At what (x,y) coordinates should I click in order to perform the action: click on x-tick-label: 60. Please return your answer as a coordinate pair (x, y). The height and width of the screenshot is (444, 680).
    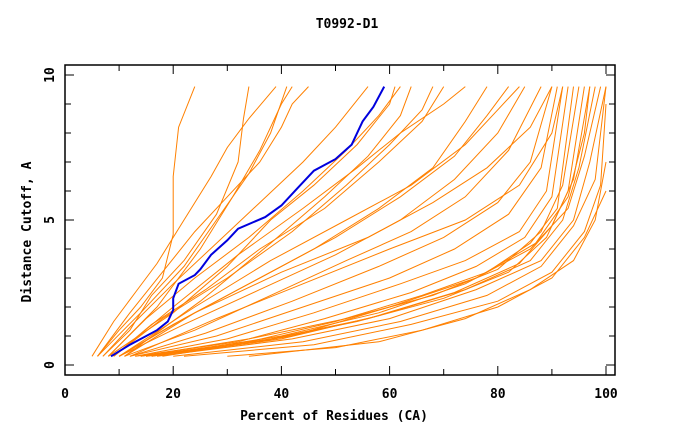
    Looking at the image, I should click on (390, 394).